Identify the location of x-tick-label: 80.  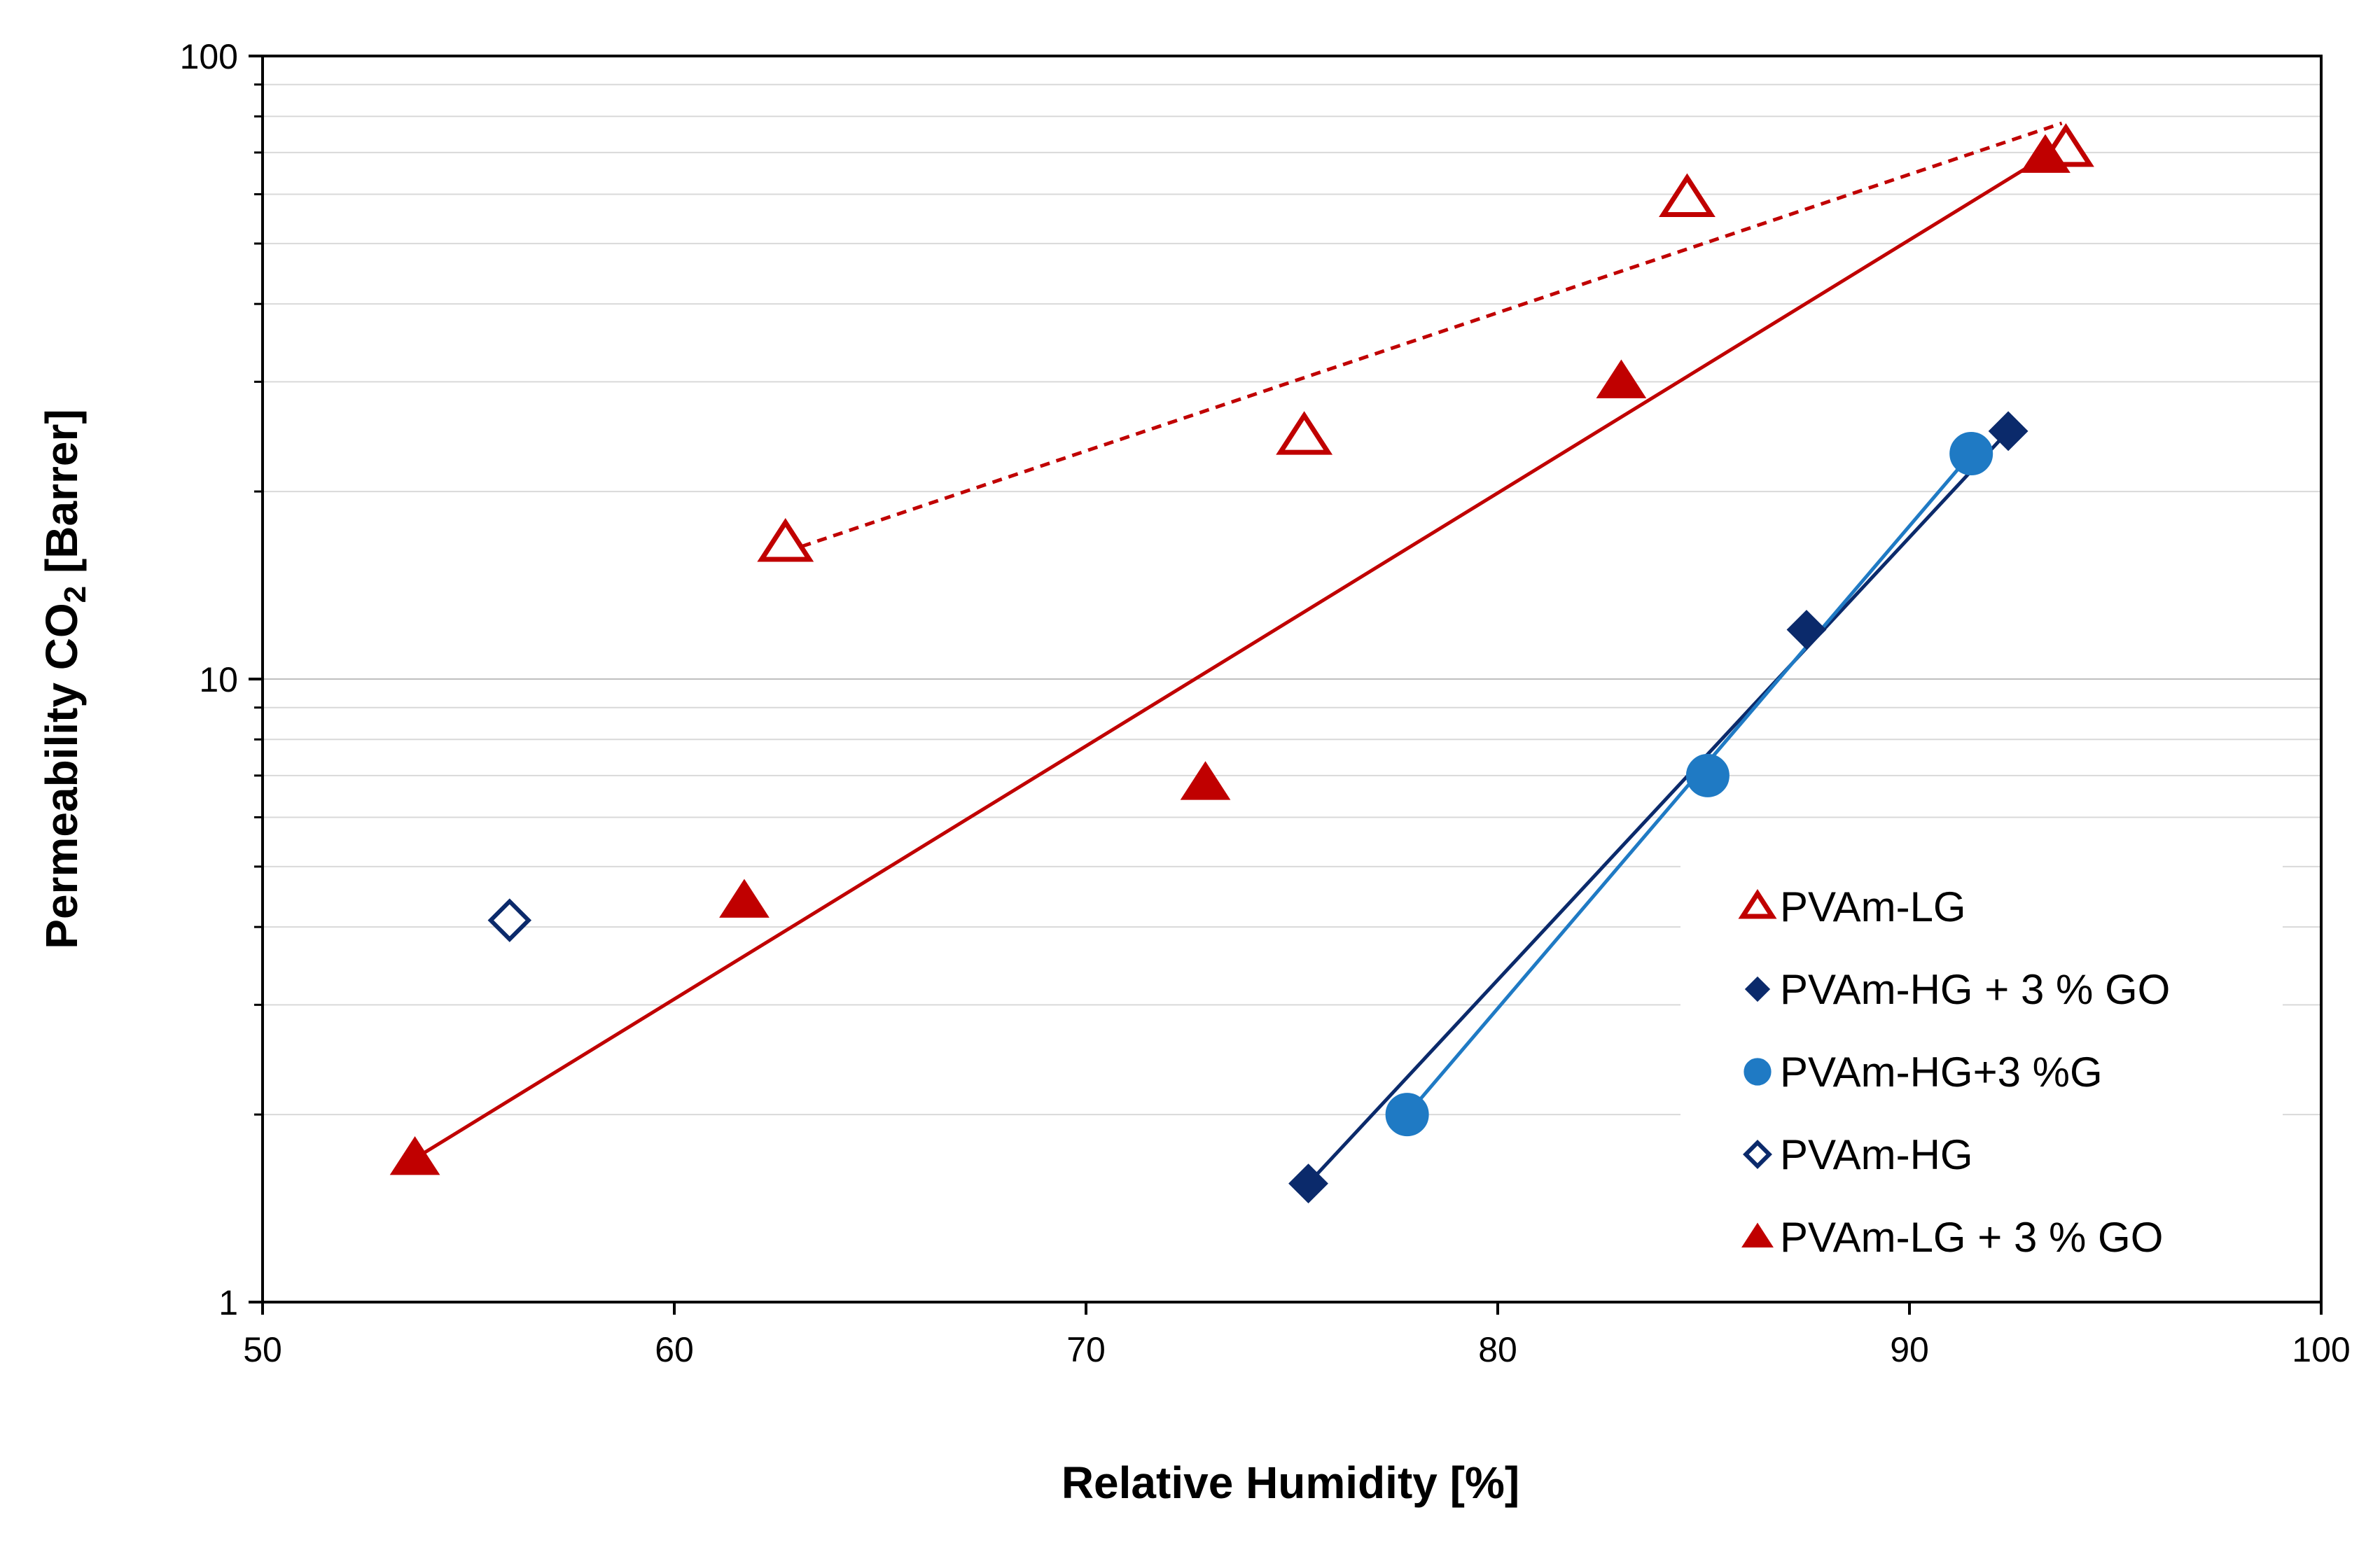
(1498, 1349).